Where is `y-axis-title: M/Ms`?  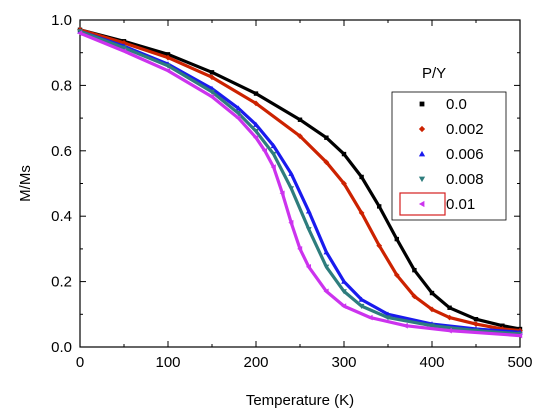
y-axis-title: M/Ms is located at coordinates (25, 183).